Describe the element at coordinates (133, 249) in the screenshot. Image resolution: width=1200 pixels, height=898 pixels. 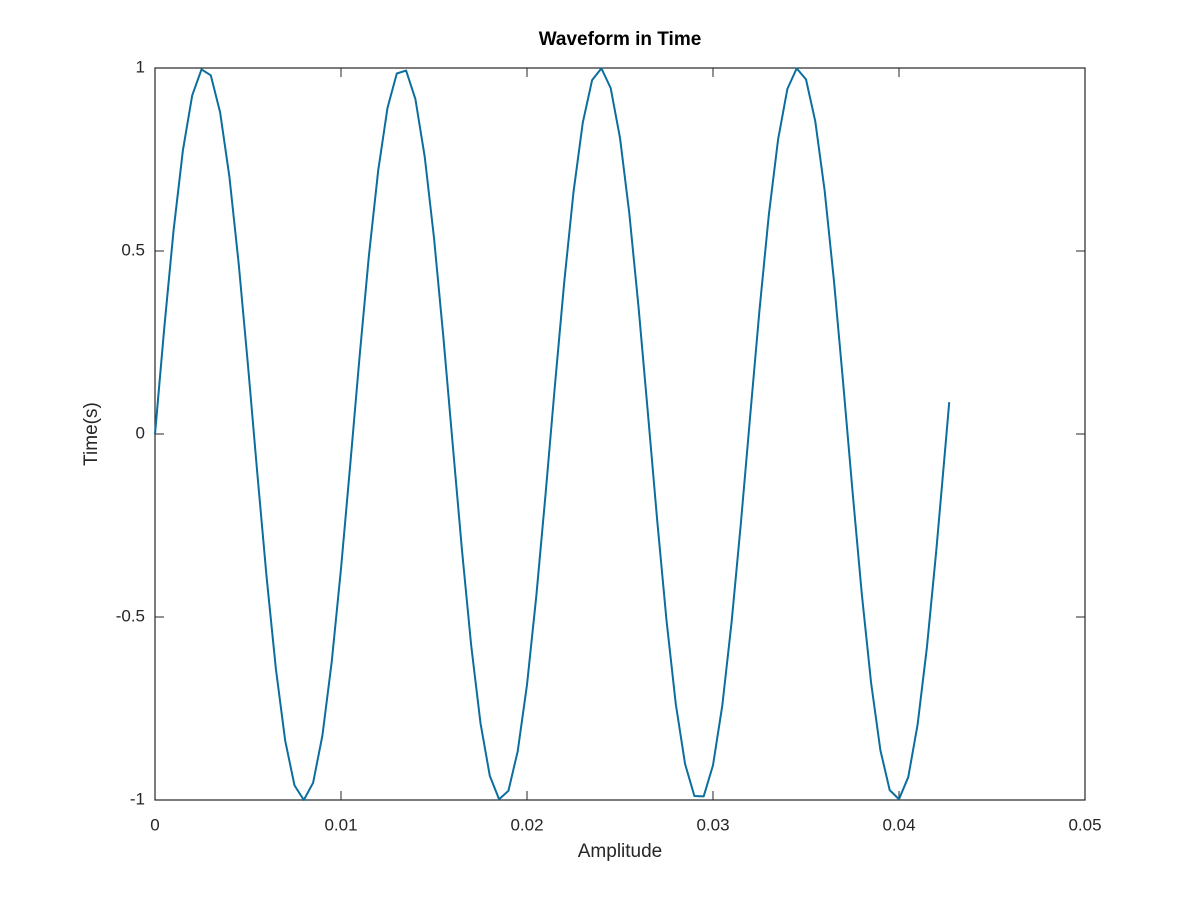
I see `y-tick-label: 0.5` at that location.